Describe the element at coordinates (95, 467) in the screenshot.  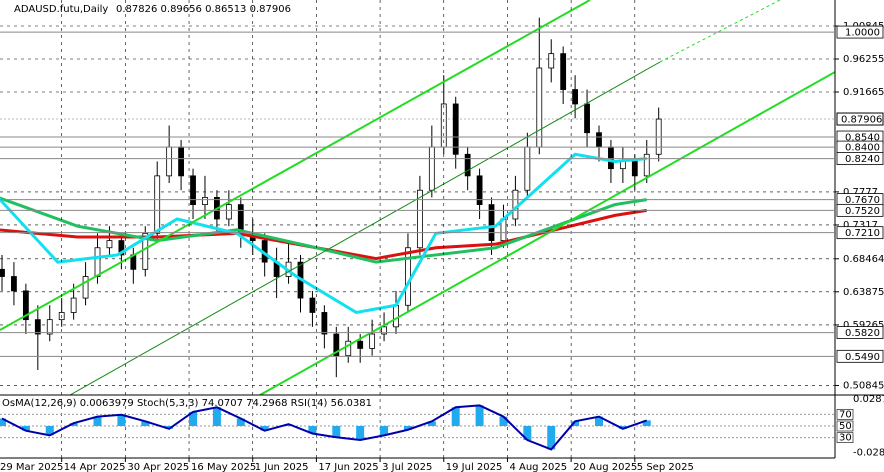
I see `x-tick-label: 14 Apr 2025` at that location.